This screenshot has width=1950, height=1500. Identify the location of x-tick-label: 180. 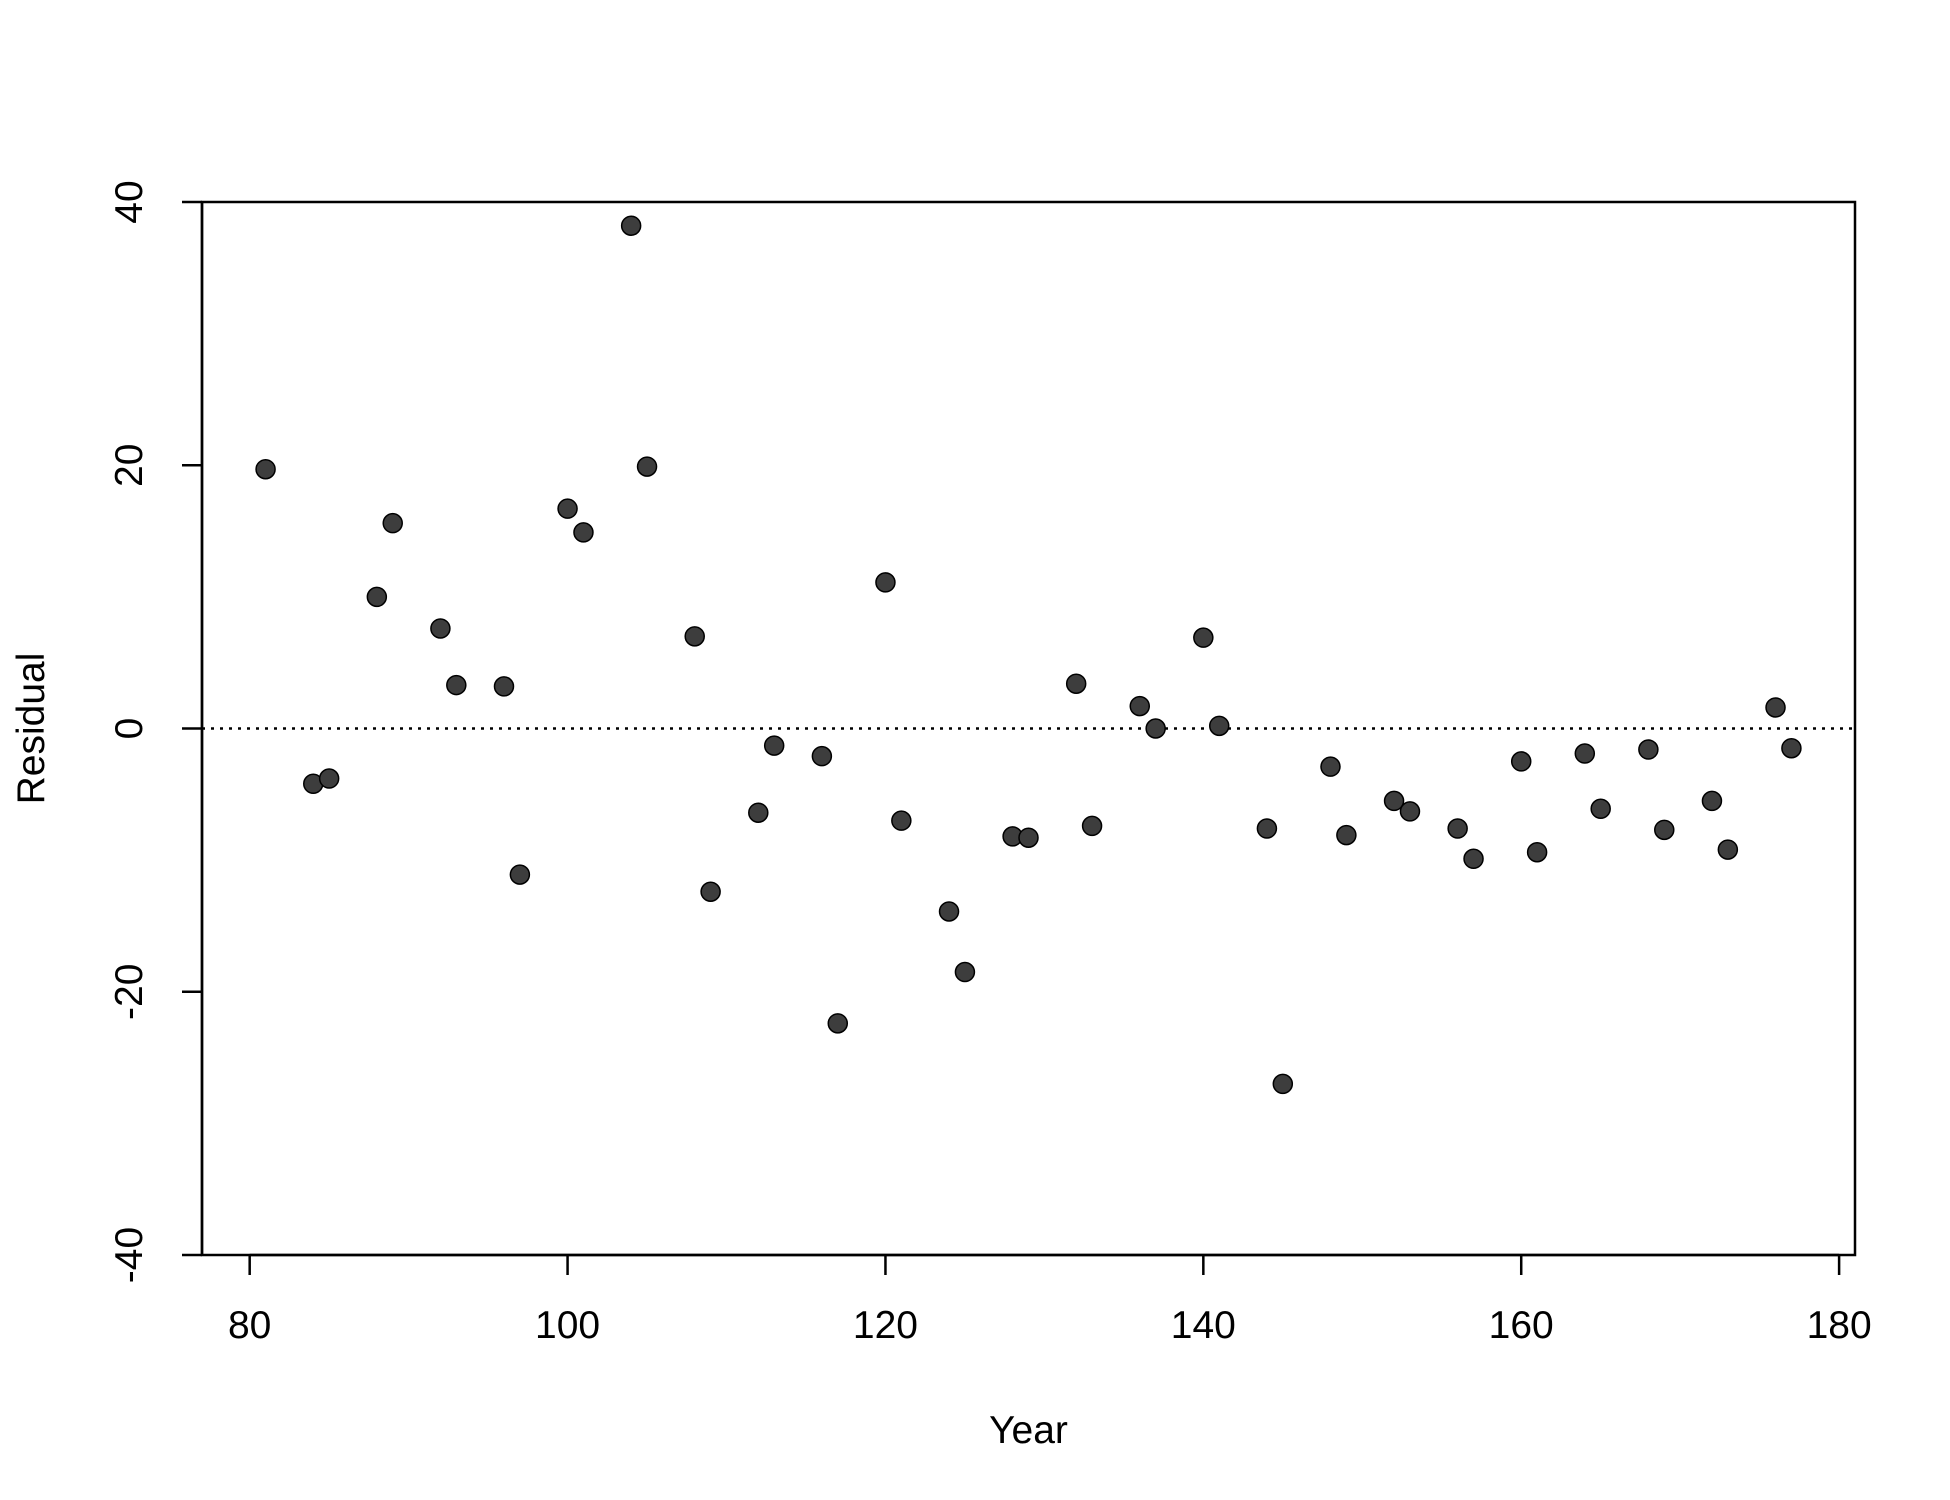
(1839, 1325).